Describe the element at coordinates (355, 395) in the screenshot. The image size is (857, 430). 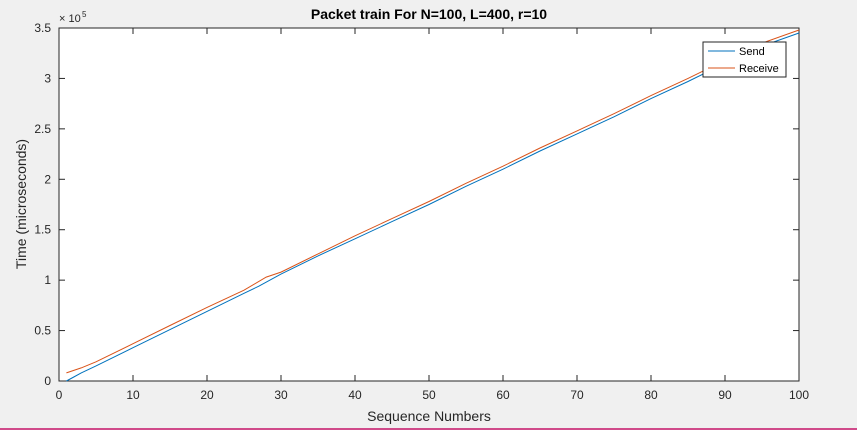
I see `x-tick-label: 40` at that location.